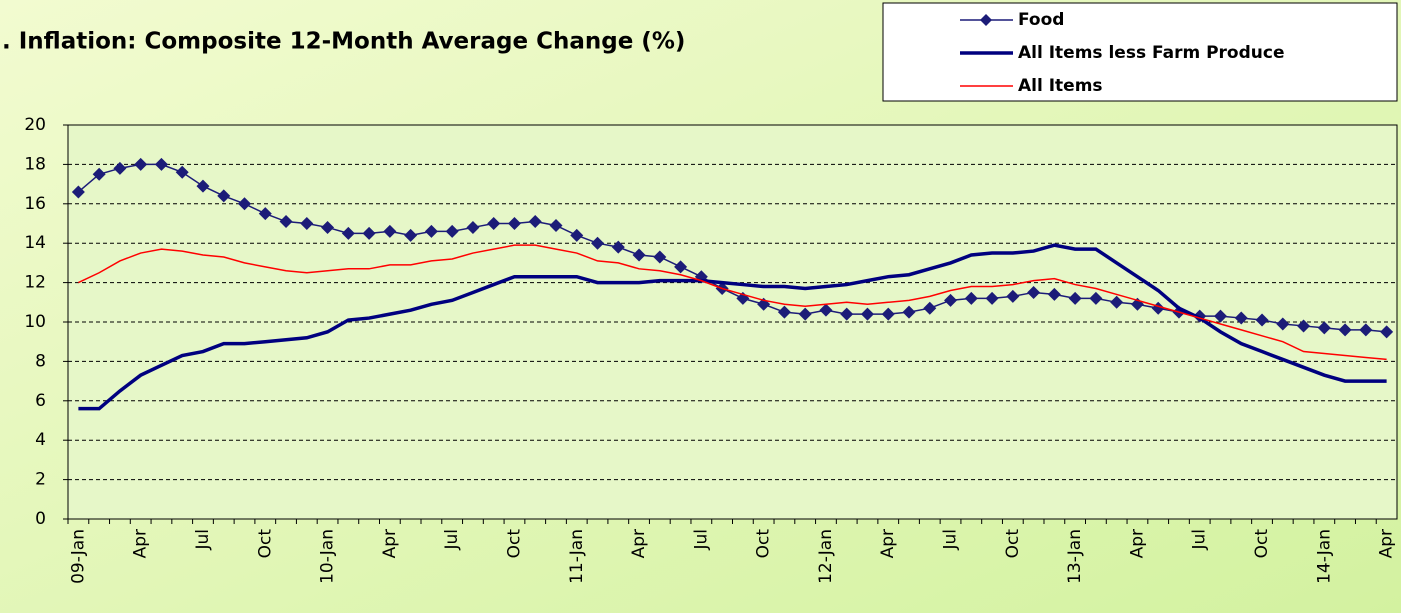 Image resolution: width=1401 pixels, height=613 pixels. What do you see at coordinates (1041, 20) in the screenshot?
I see `legend-label: Food` at bounding box center [1041, 20].